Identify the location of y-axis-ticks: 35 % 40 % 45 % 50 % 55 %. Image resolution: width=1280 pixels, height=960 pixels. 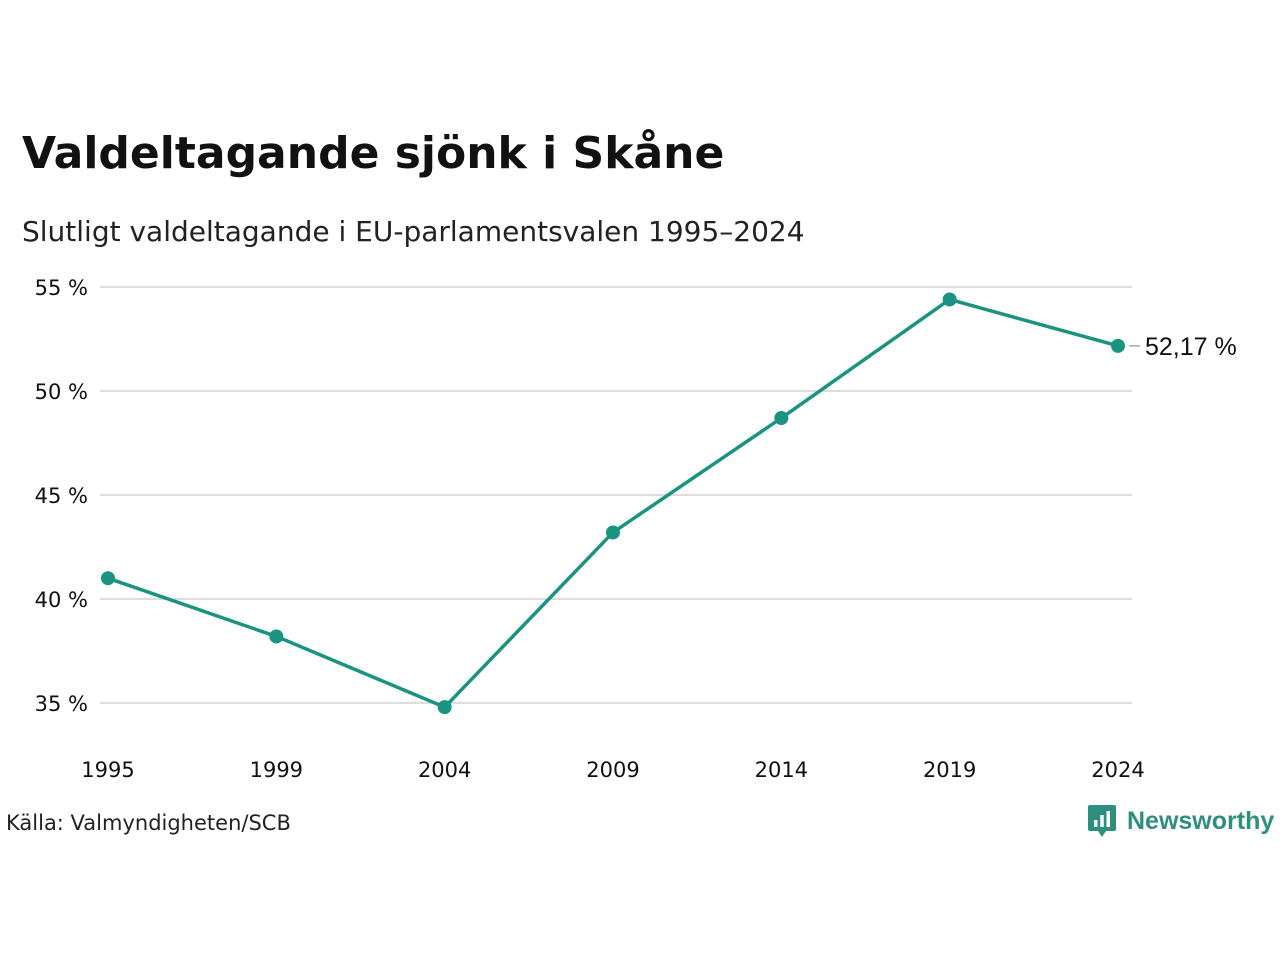
(61, 496).